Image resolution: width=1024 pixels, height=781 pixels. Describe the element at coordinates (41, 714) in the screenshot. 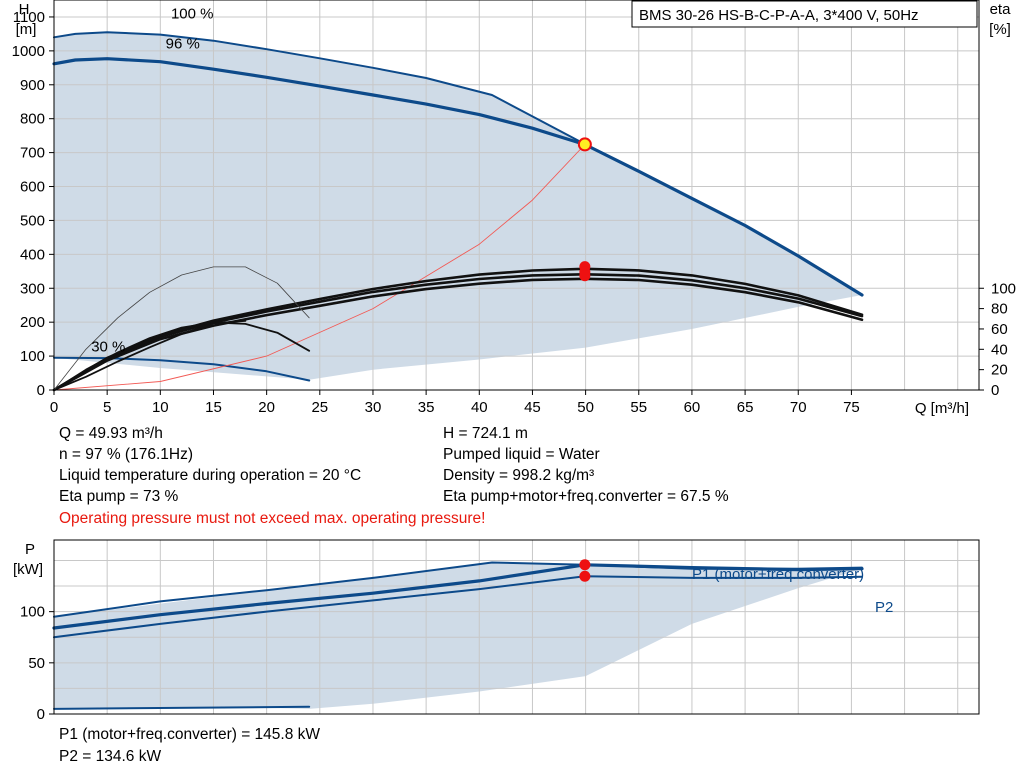

I see `power-chart-y-tick-label: 0` at that location.